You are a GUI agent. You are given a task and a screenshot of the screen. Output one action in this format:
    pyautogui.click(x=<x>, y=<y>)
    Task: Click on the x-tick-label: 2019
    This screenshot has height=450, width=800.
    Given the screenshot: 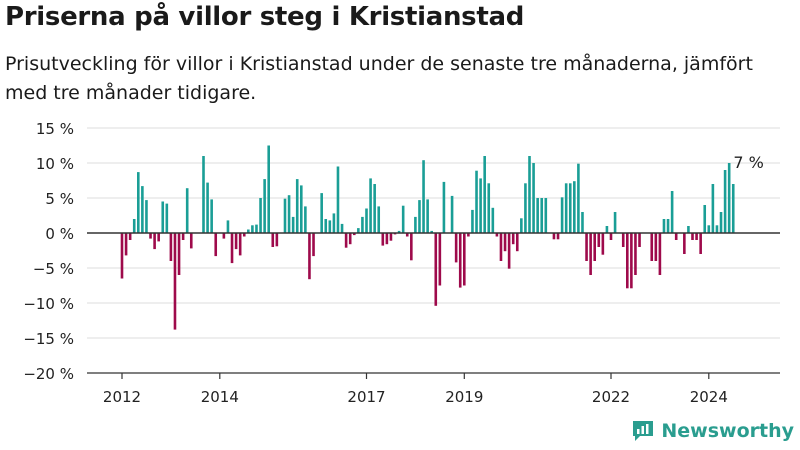 What is the action you would take?
    pyautogui.click(x=464, y=397)
    